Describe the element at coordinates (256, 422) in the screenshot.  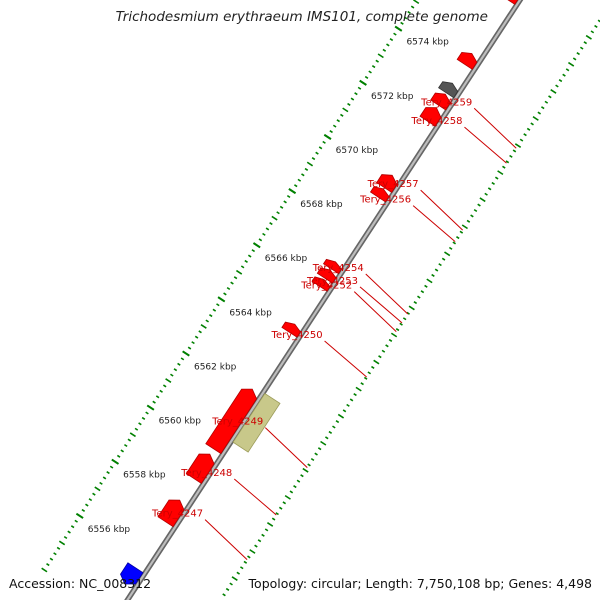
I see `feature-pseudogene` at that location.